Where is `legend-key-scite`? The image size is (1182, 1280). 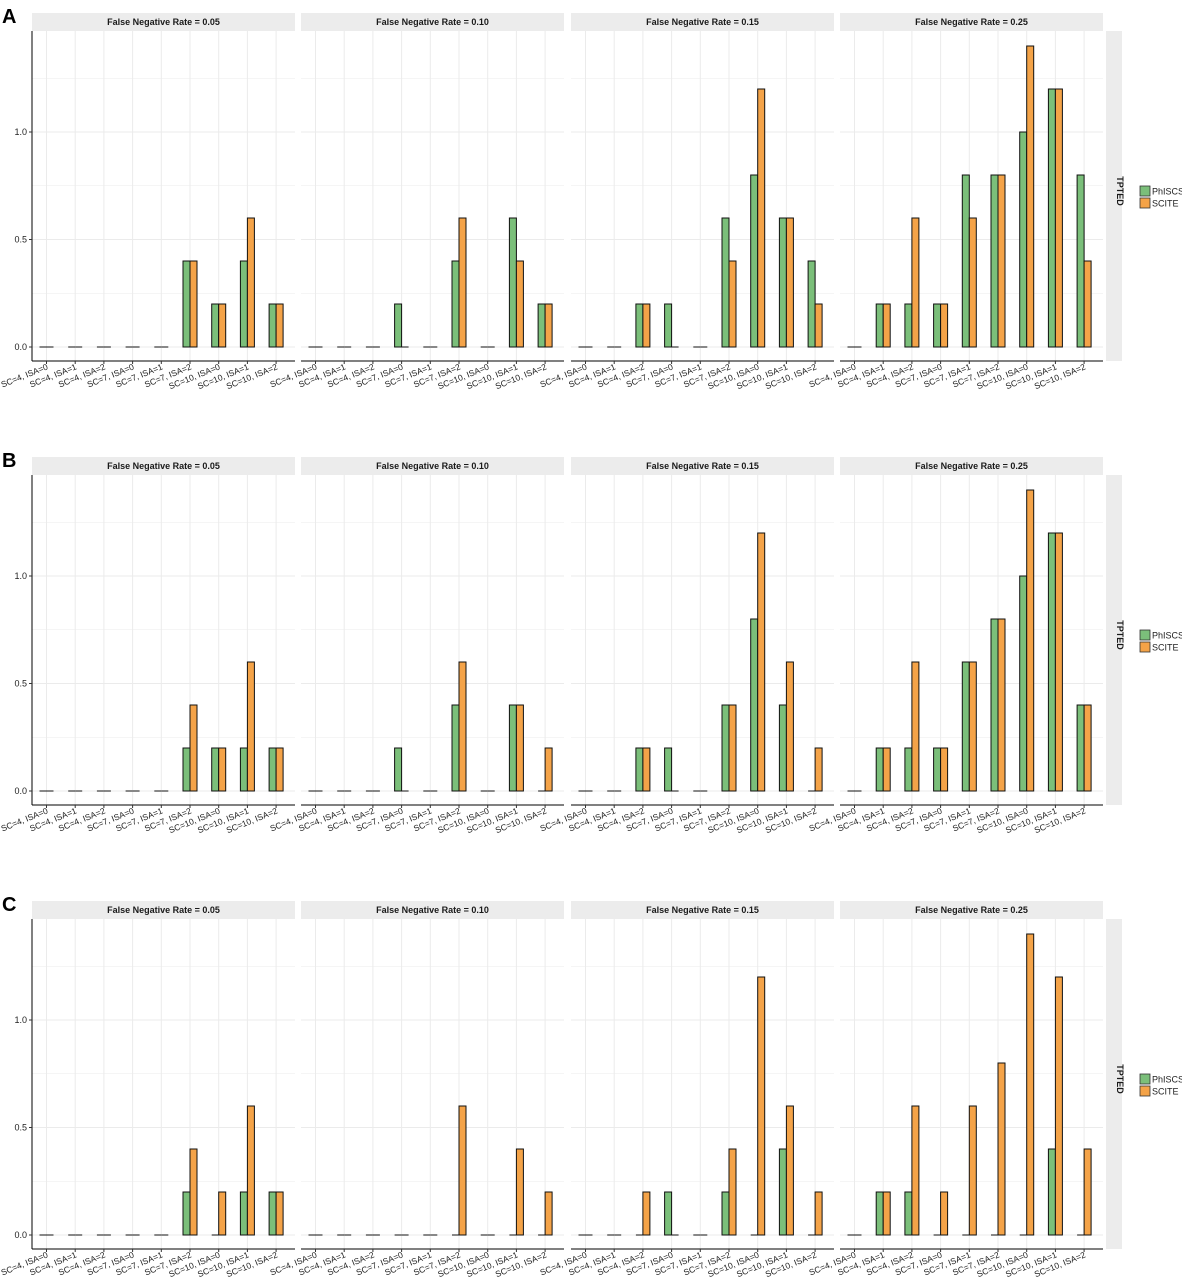 legend-key-scite is located at coordinates (1145, 1091).